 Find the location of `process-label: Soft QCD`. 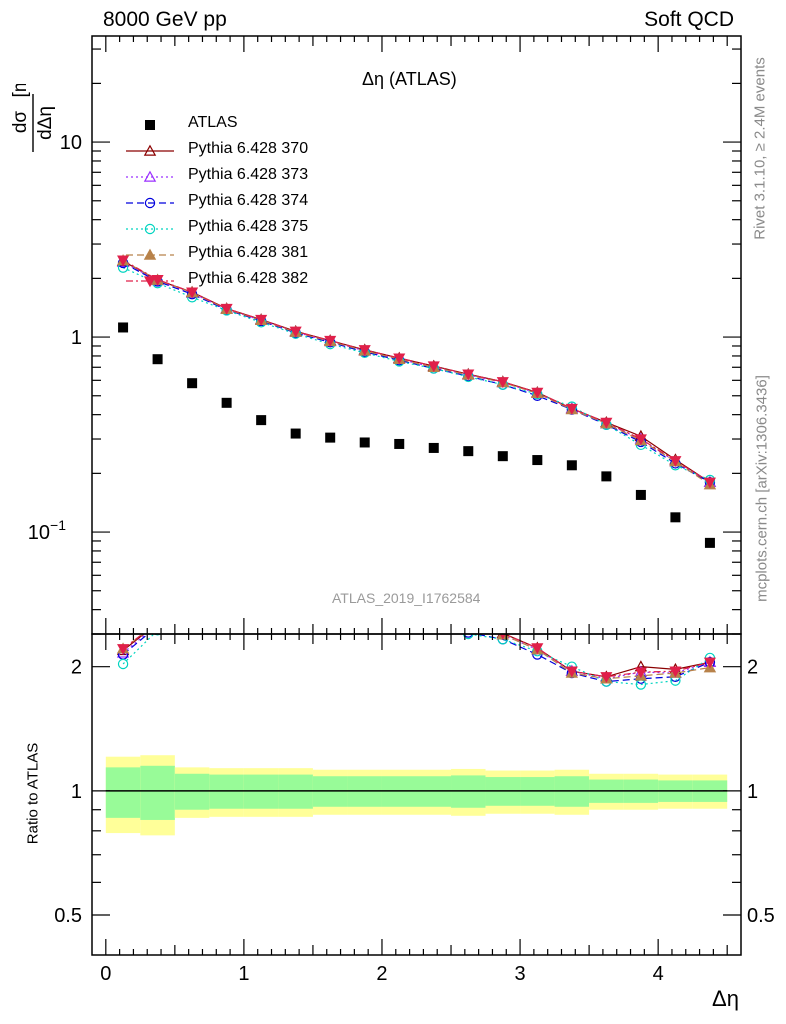

process-label: Soft QCD is located at coordinates (689, 19).